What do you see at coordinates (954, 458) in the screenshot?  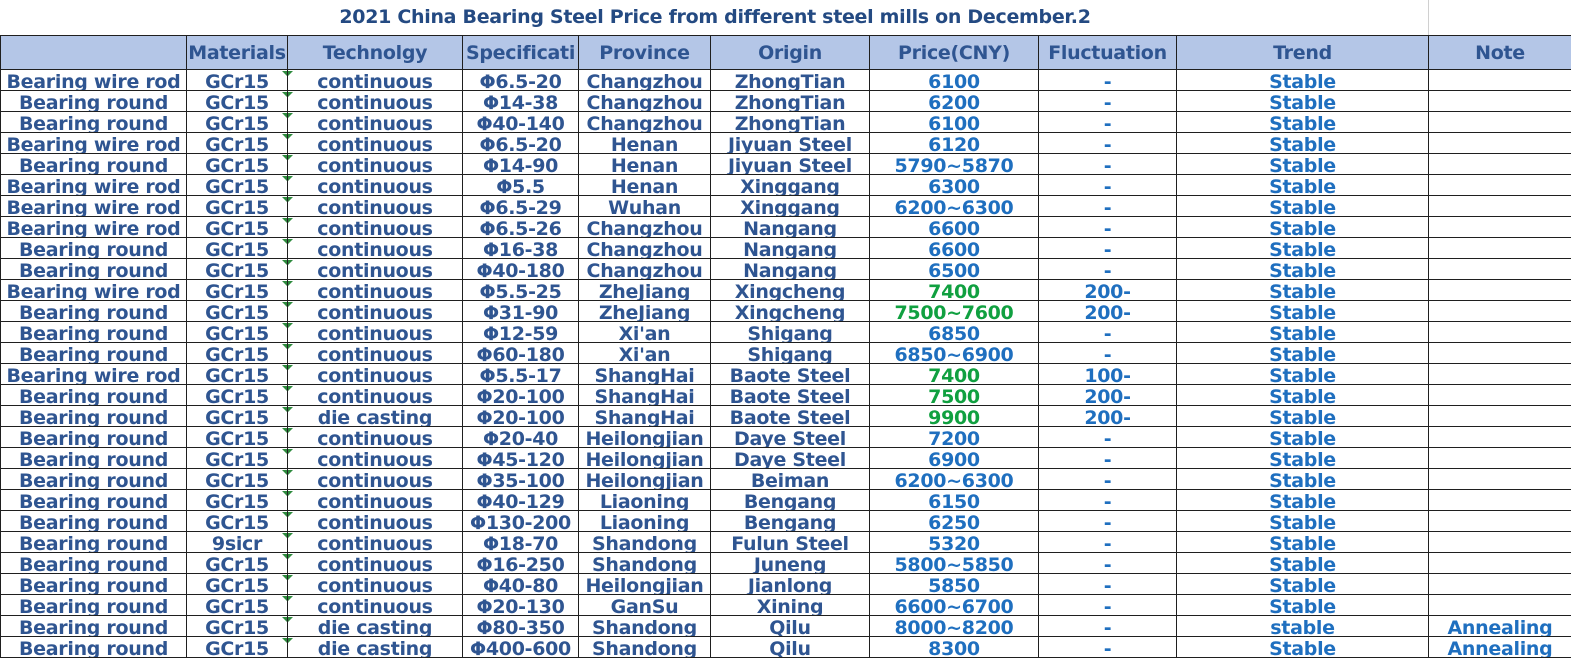 I see `price-cell: 6900` at bounding box center [954, 458].